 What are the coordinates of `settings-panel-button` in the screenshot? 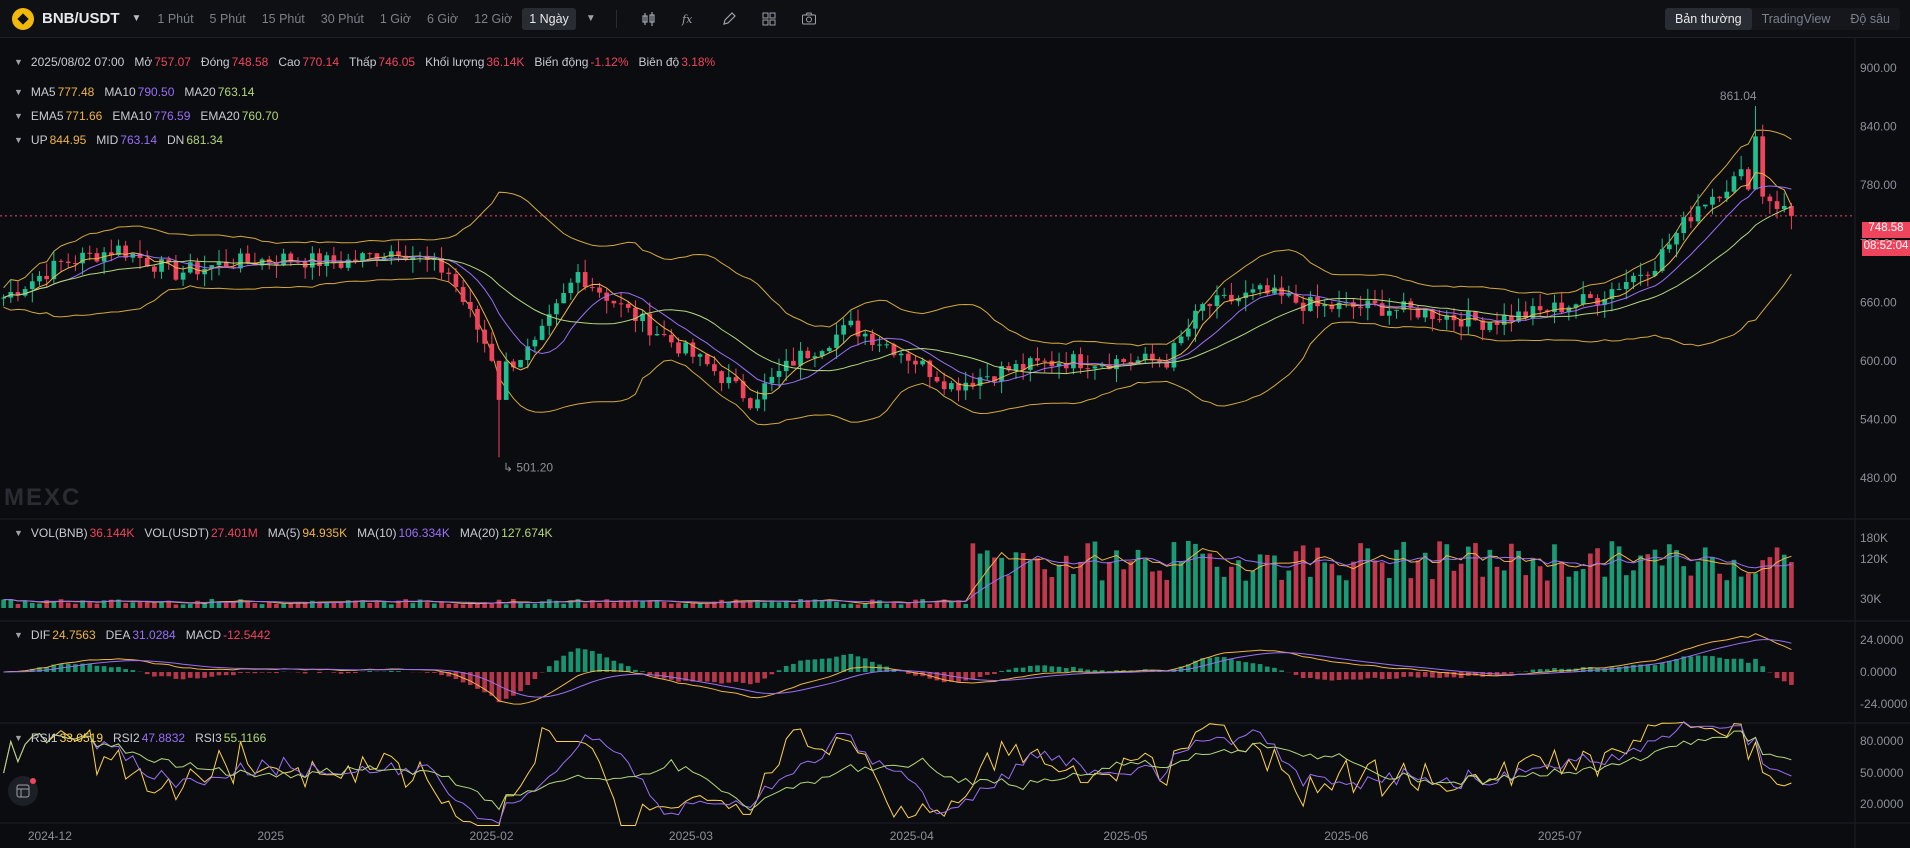 It's located at (23, 791).